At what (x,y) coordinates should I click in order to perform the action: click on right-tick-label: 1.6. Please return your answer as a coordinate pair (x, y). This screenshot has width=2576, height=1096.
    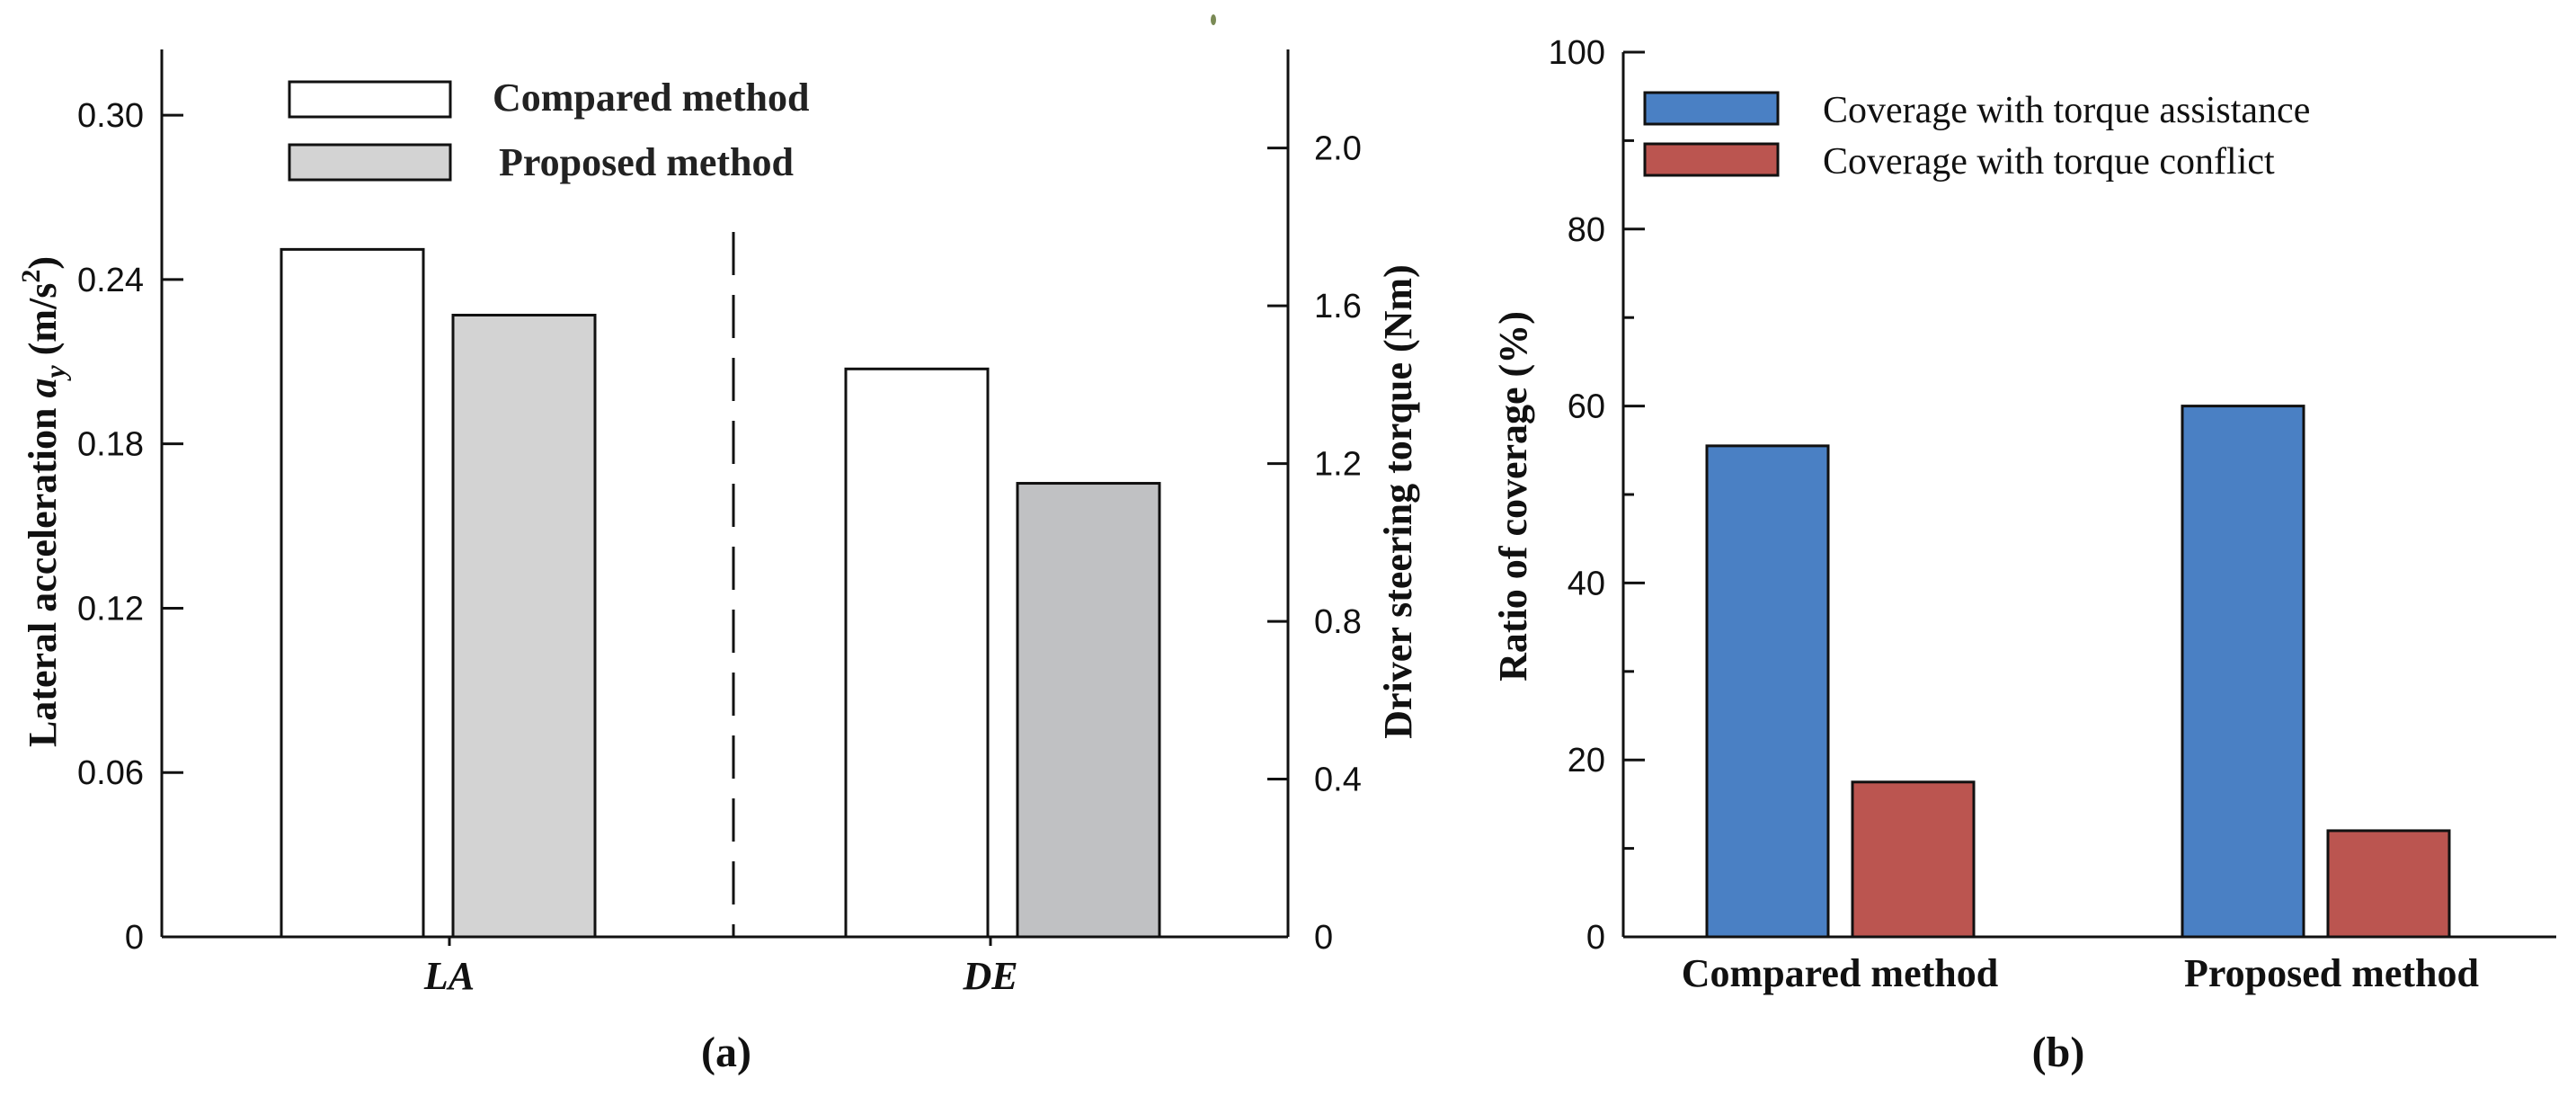
    Looking at the image, I should click on (1338, 307).